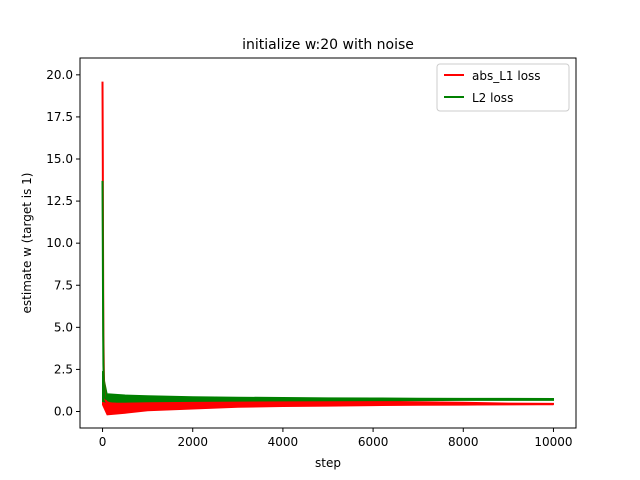  Describe the element at coordinates (63, 285) in the screenshot. I see `y-tick-label: 7.5` at that location.